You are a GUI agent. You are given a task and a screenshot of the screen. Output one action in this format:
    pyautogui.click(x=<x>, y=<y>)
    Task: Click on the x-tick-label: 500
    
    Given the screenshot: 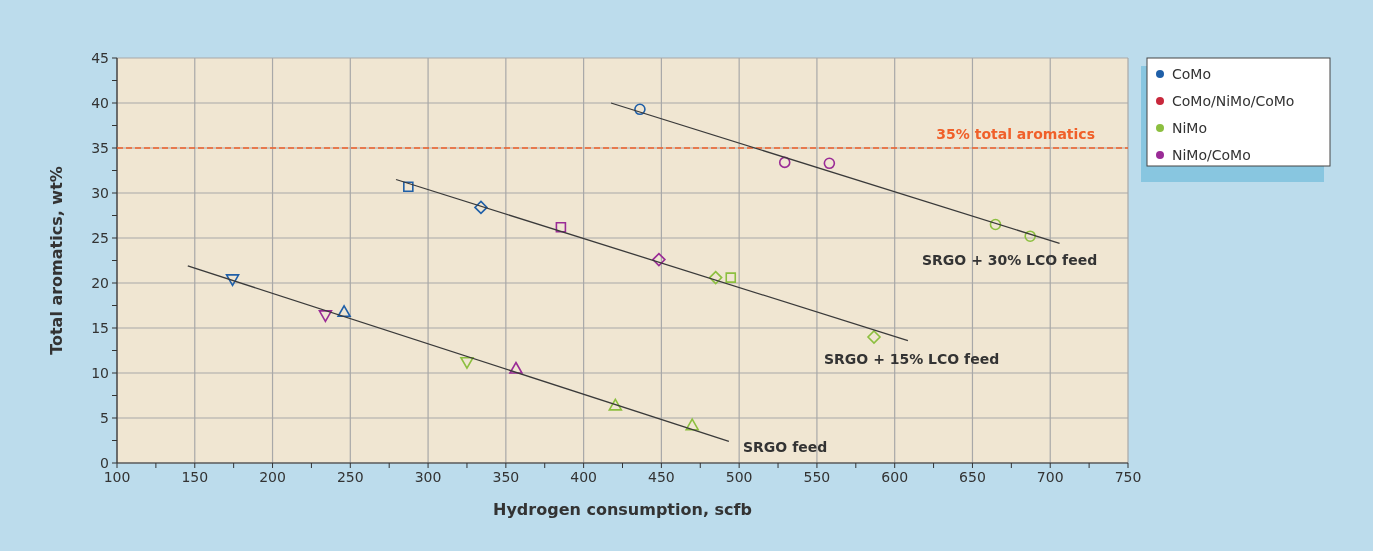 What is the action you would take?
    pyautogui.click(x=739, y=477)
    